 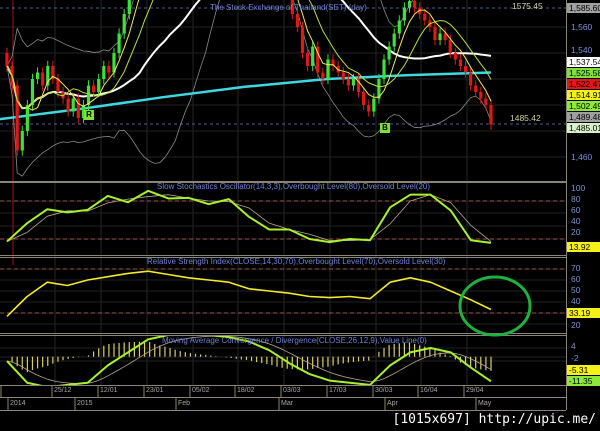 I want to click on macd-last-value-badge: -11.35, so click(x=583, y=381).